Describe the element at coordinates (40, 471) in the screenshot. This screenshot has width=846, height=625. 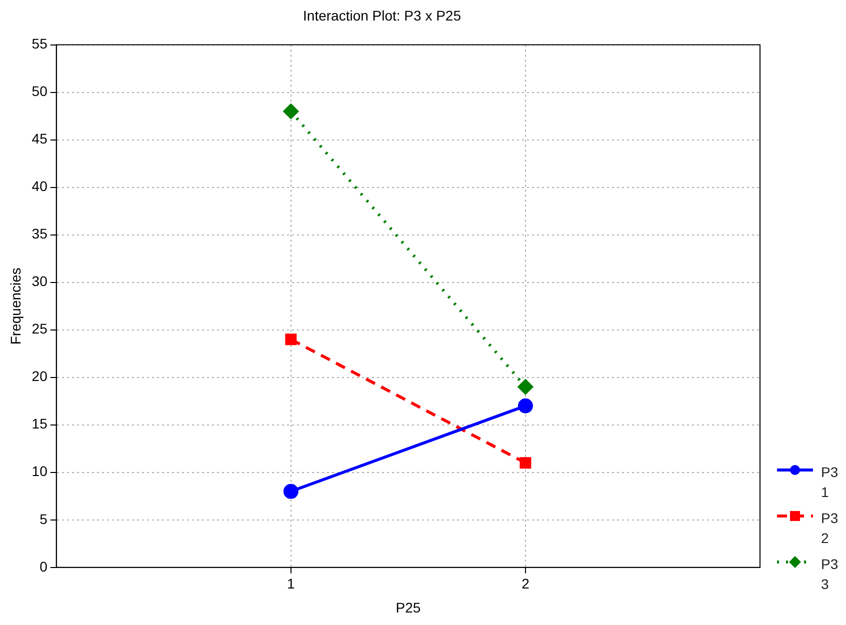
I see `y-tick-label: 10` at that location.